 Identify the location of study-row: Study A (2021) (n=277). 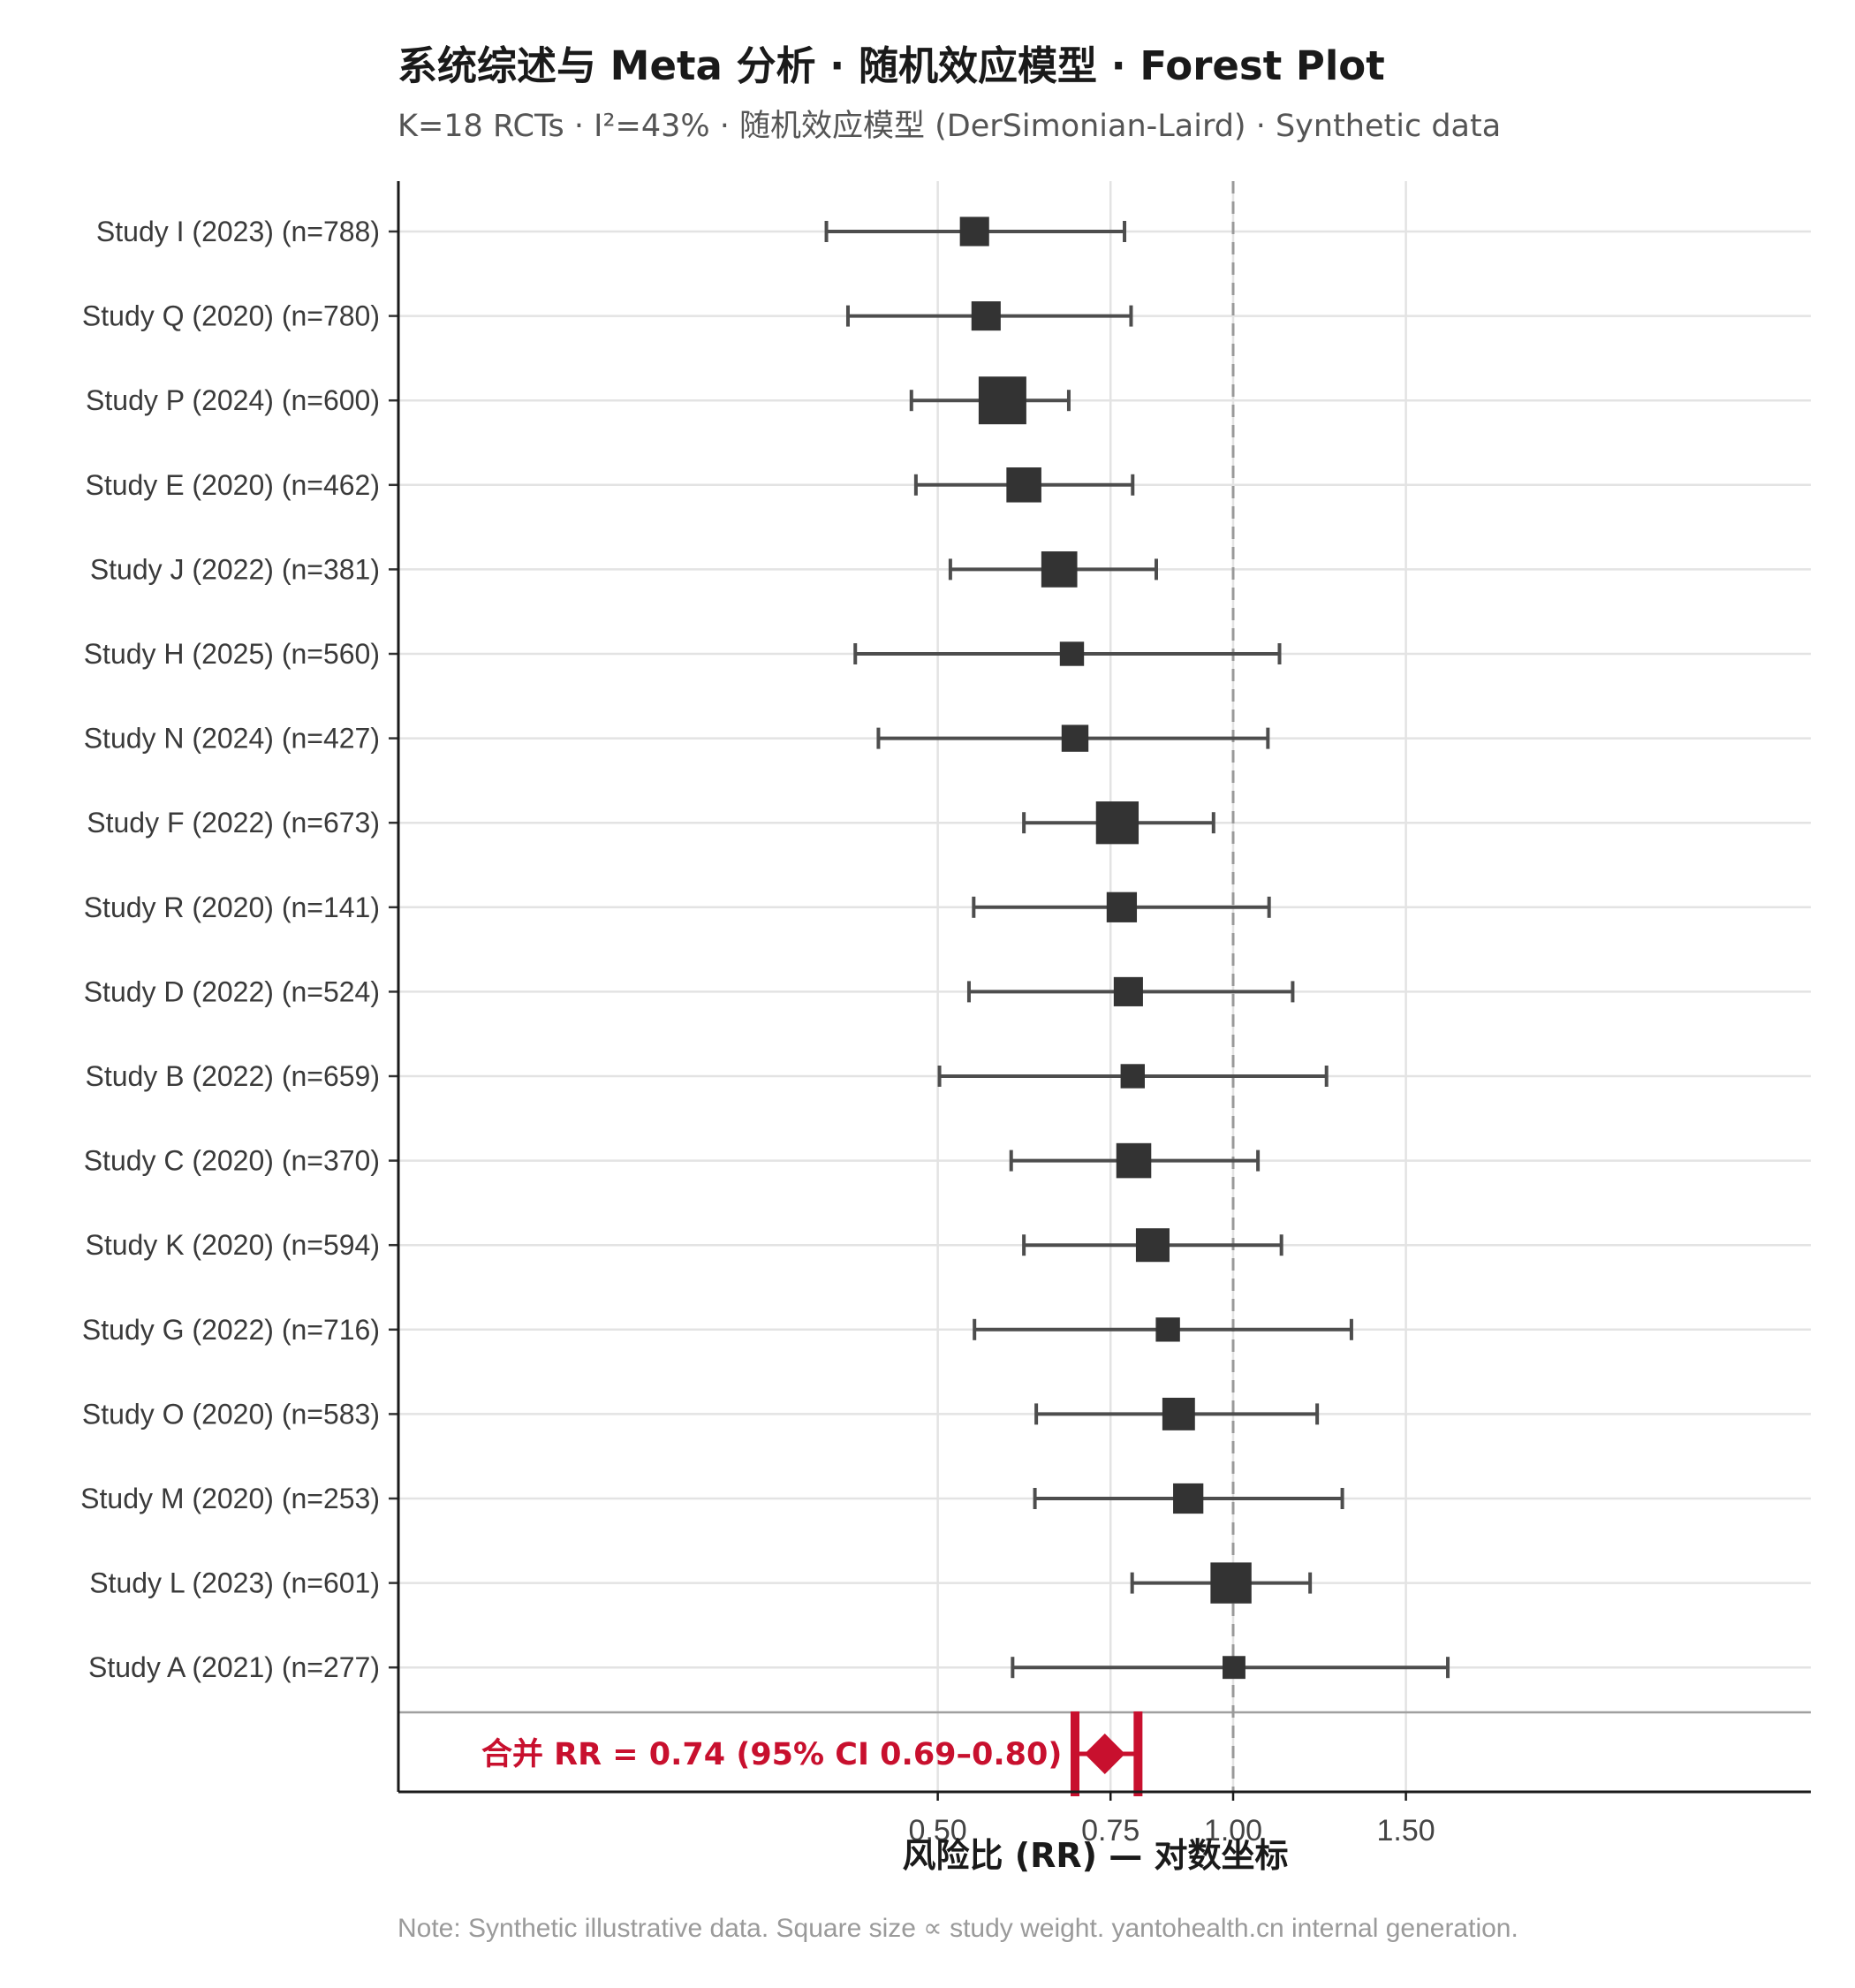
(769, 1667).